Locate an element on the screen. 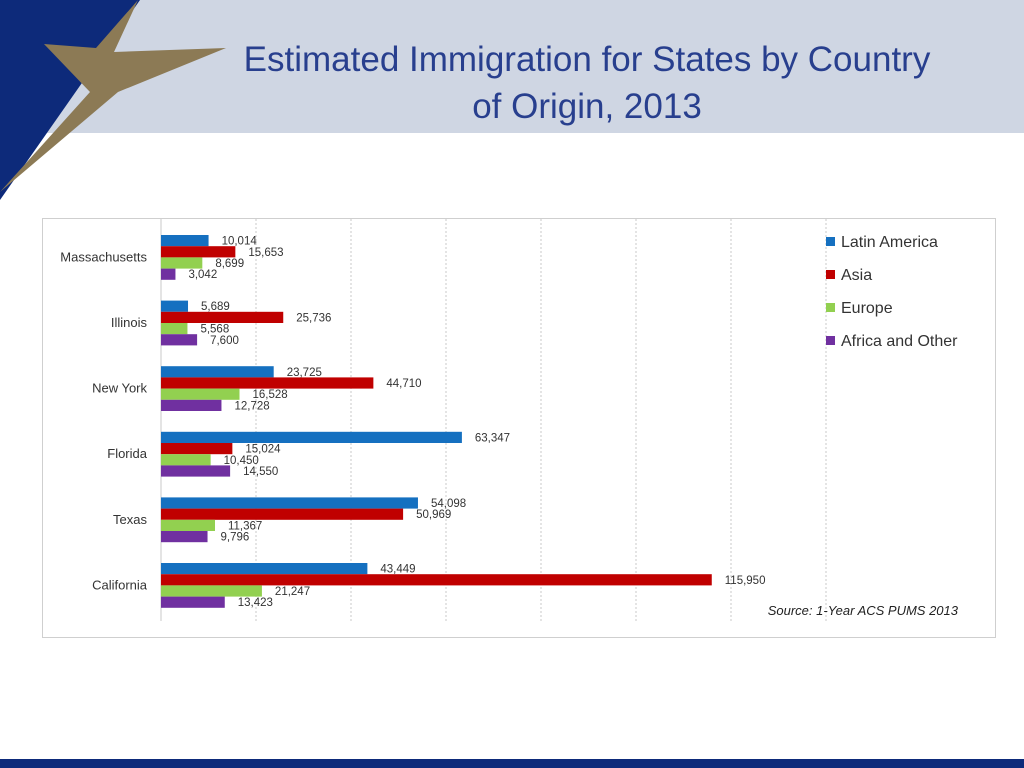 This screenshot has width=1024, height=768. data-label: 10,450 is located at coordinates (241, 461).